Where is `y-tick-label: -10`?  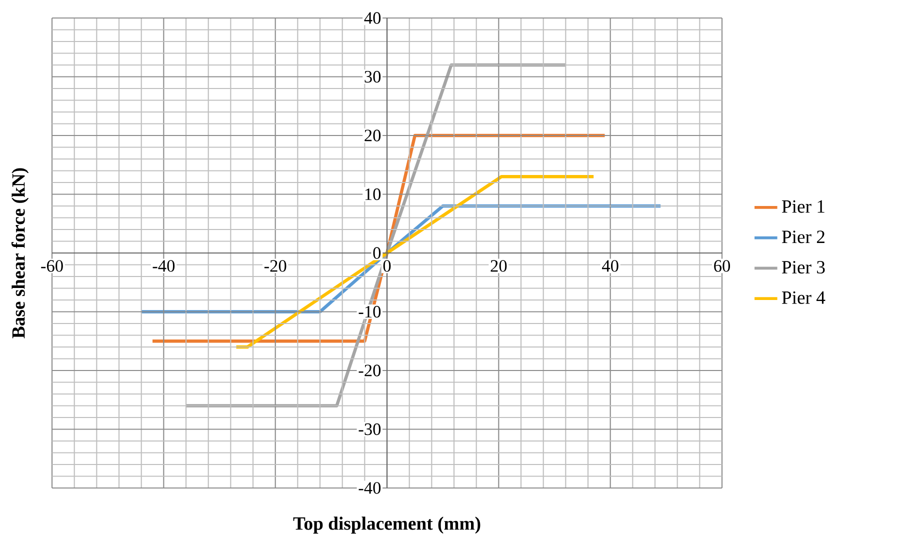
y-tick-label: -10 is located at coordinates (369, 312).